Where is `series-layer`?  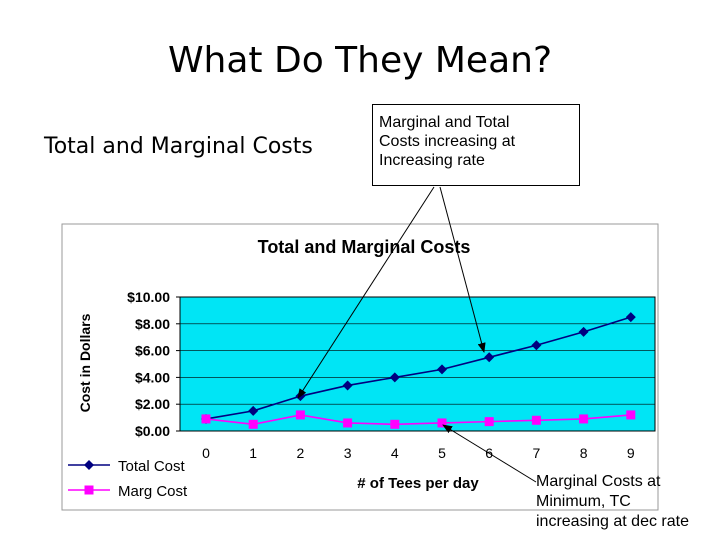 series-layer is located at coordinates (418, 370).